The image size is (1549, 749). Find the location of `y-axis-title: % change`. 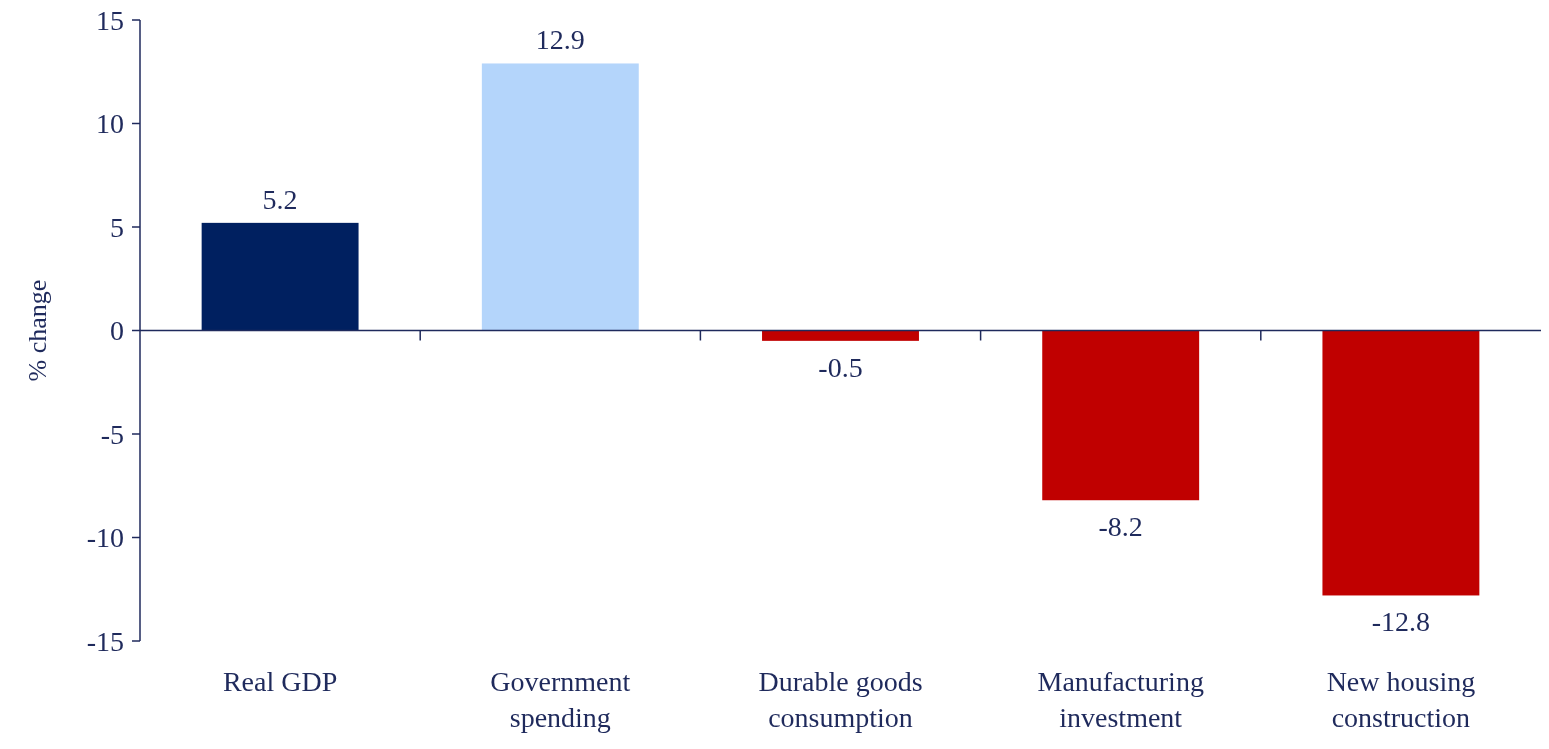

y-axis-title: % change is located at coordinates (37, 330).